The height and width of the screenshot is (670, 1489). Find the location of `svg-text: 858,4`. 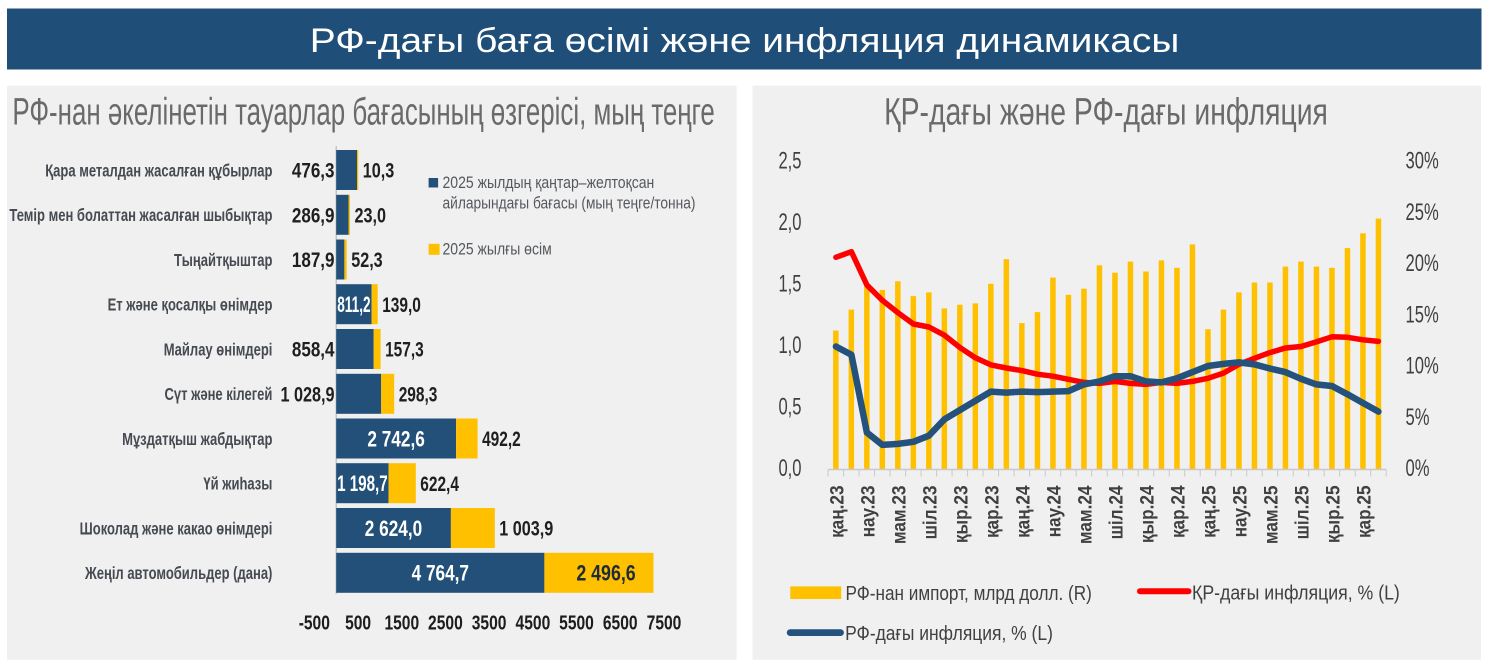

svg-text: 858,4 is located at coordinates (313, 350).